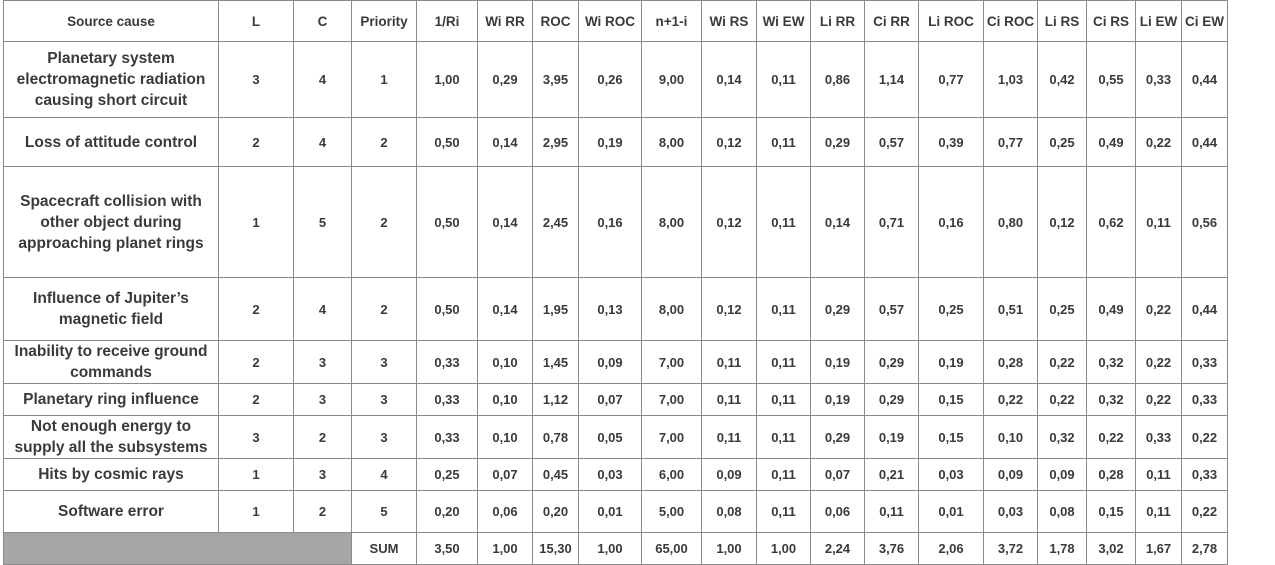 The width and height of the screenshot is (1275, 565). I want to click on column-header: Li RR, so click(837, 21).